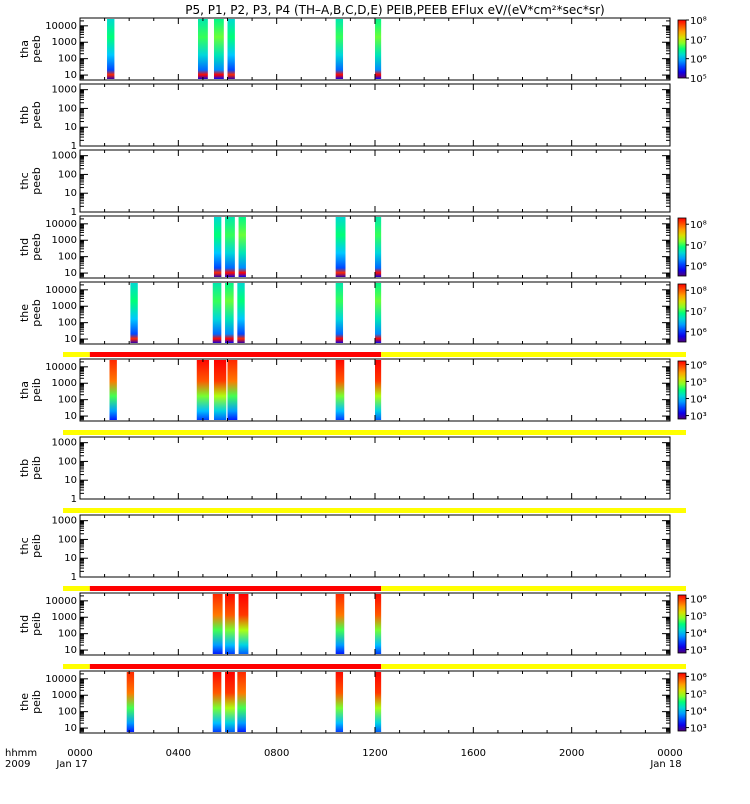 The width and height of the screenshot is (750, 804). What do you see at coordinates (21, 753) in the screenshot?
I see `x-axis-label: hhmm` at bounding box center [21, 753].